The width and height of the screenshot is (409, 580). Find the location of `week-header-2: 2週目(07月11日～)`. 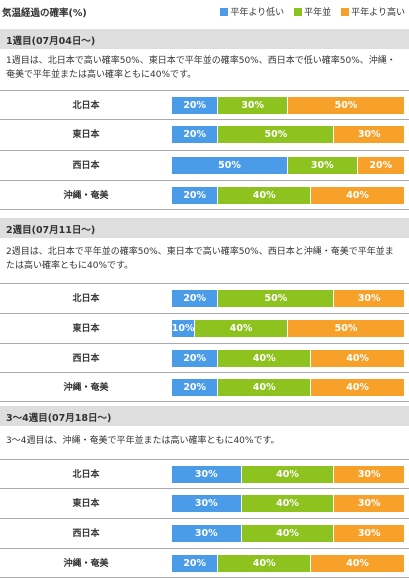

week-header-2: 2週目(07月11日～) is located at coordinates (204, 228).